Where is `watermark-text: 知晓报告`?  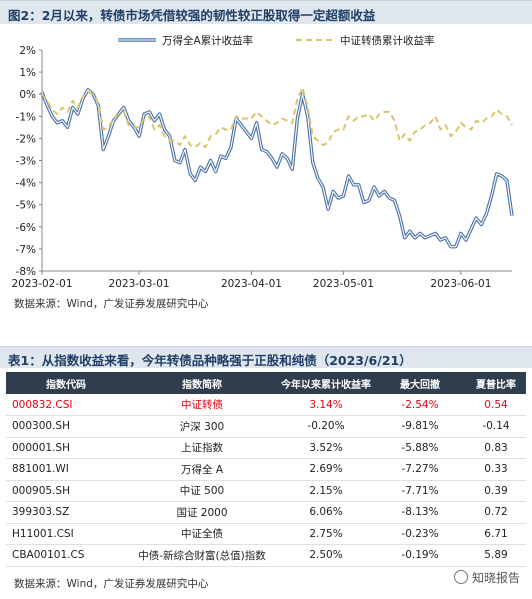
watermark-text: 知晓报告 is located at coordinates (495, 578).